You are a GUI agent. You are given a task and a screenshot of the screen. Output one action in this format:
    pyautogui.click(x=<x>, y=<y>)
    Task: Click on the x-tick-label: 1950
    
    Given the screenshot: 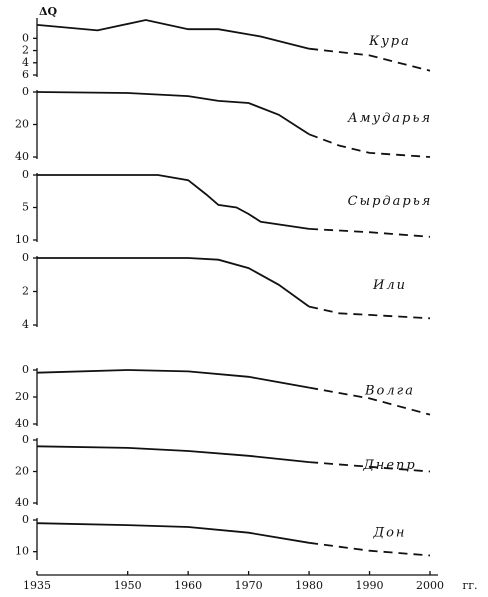 What is the action you would take?
    pyautogui.click(x=128, y=585)
    